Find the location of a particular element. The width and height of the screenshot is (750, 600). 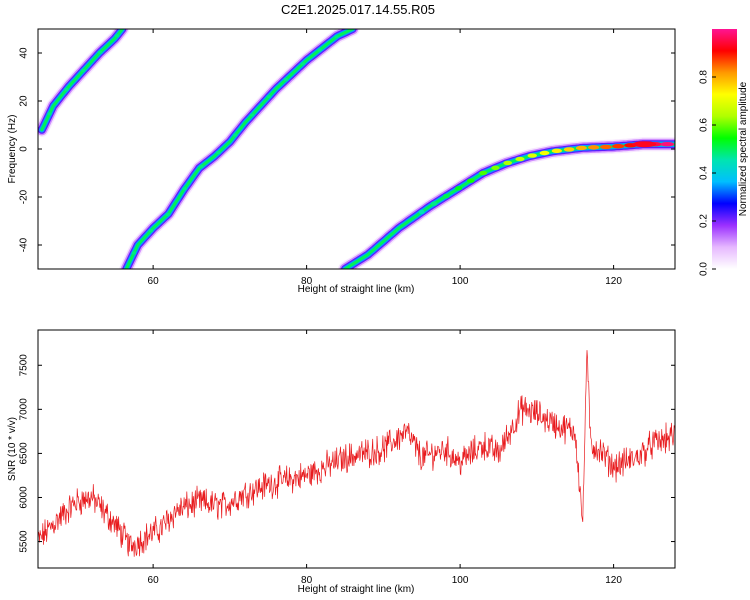

colorbar-ticks: 0.0 0.2 0.4 0.6 0.8 is located at coordinates (707, 173).